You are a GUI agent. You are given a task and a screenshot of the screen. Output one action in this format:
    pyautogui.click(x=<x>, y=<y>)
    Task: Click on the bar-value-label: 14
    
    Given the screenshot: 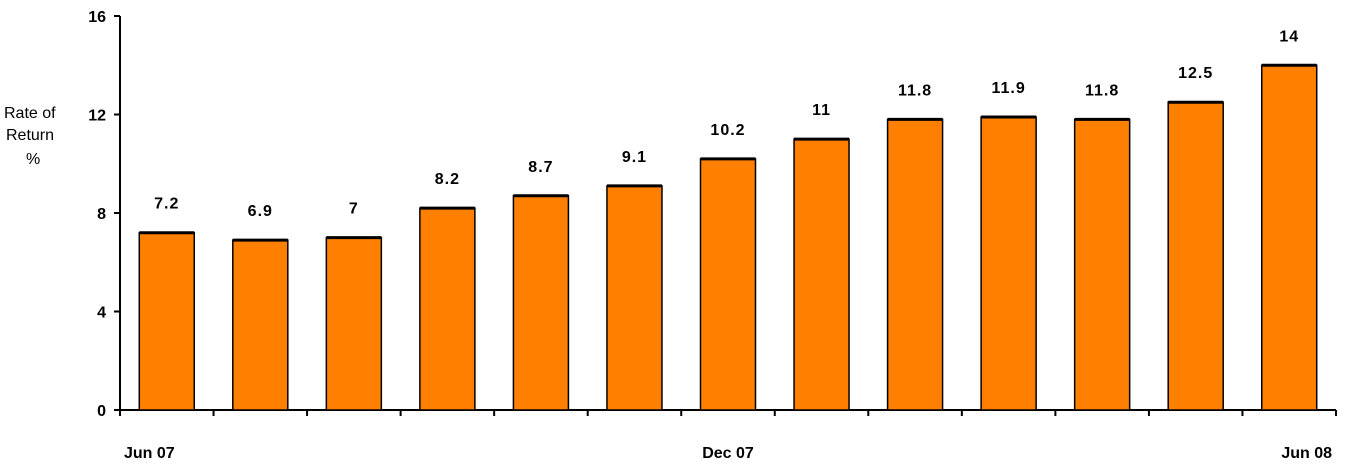 What is the action you would take?
    pyautogui.click(x=1289, y=36)
    